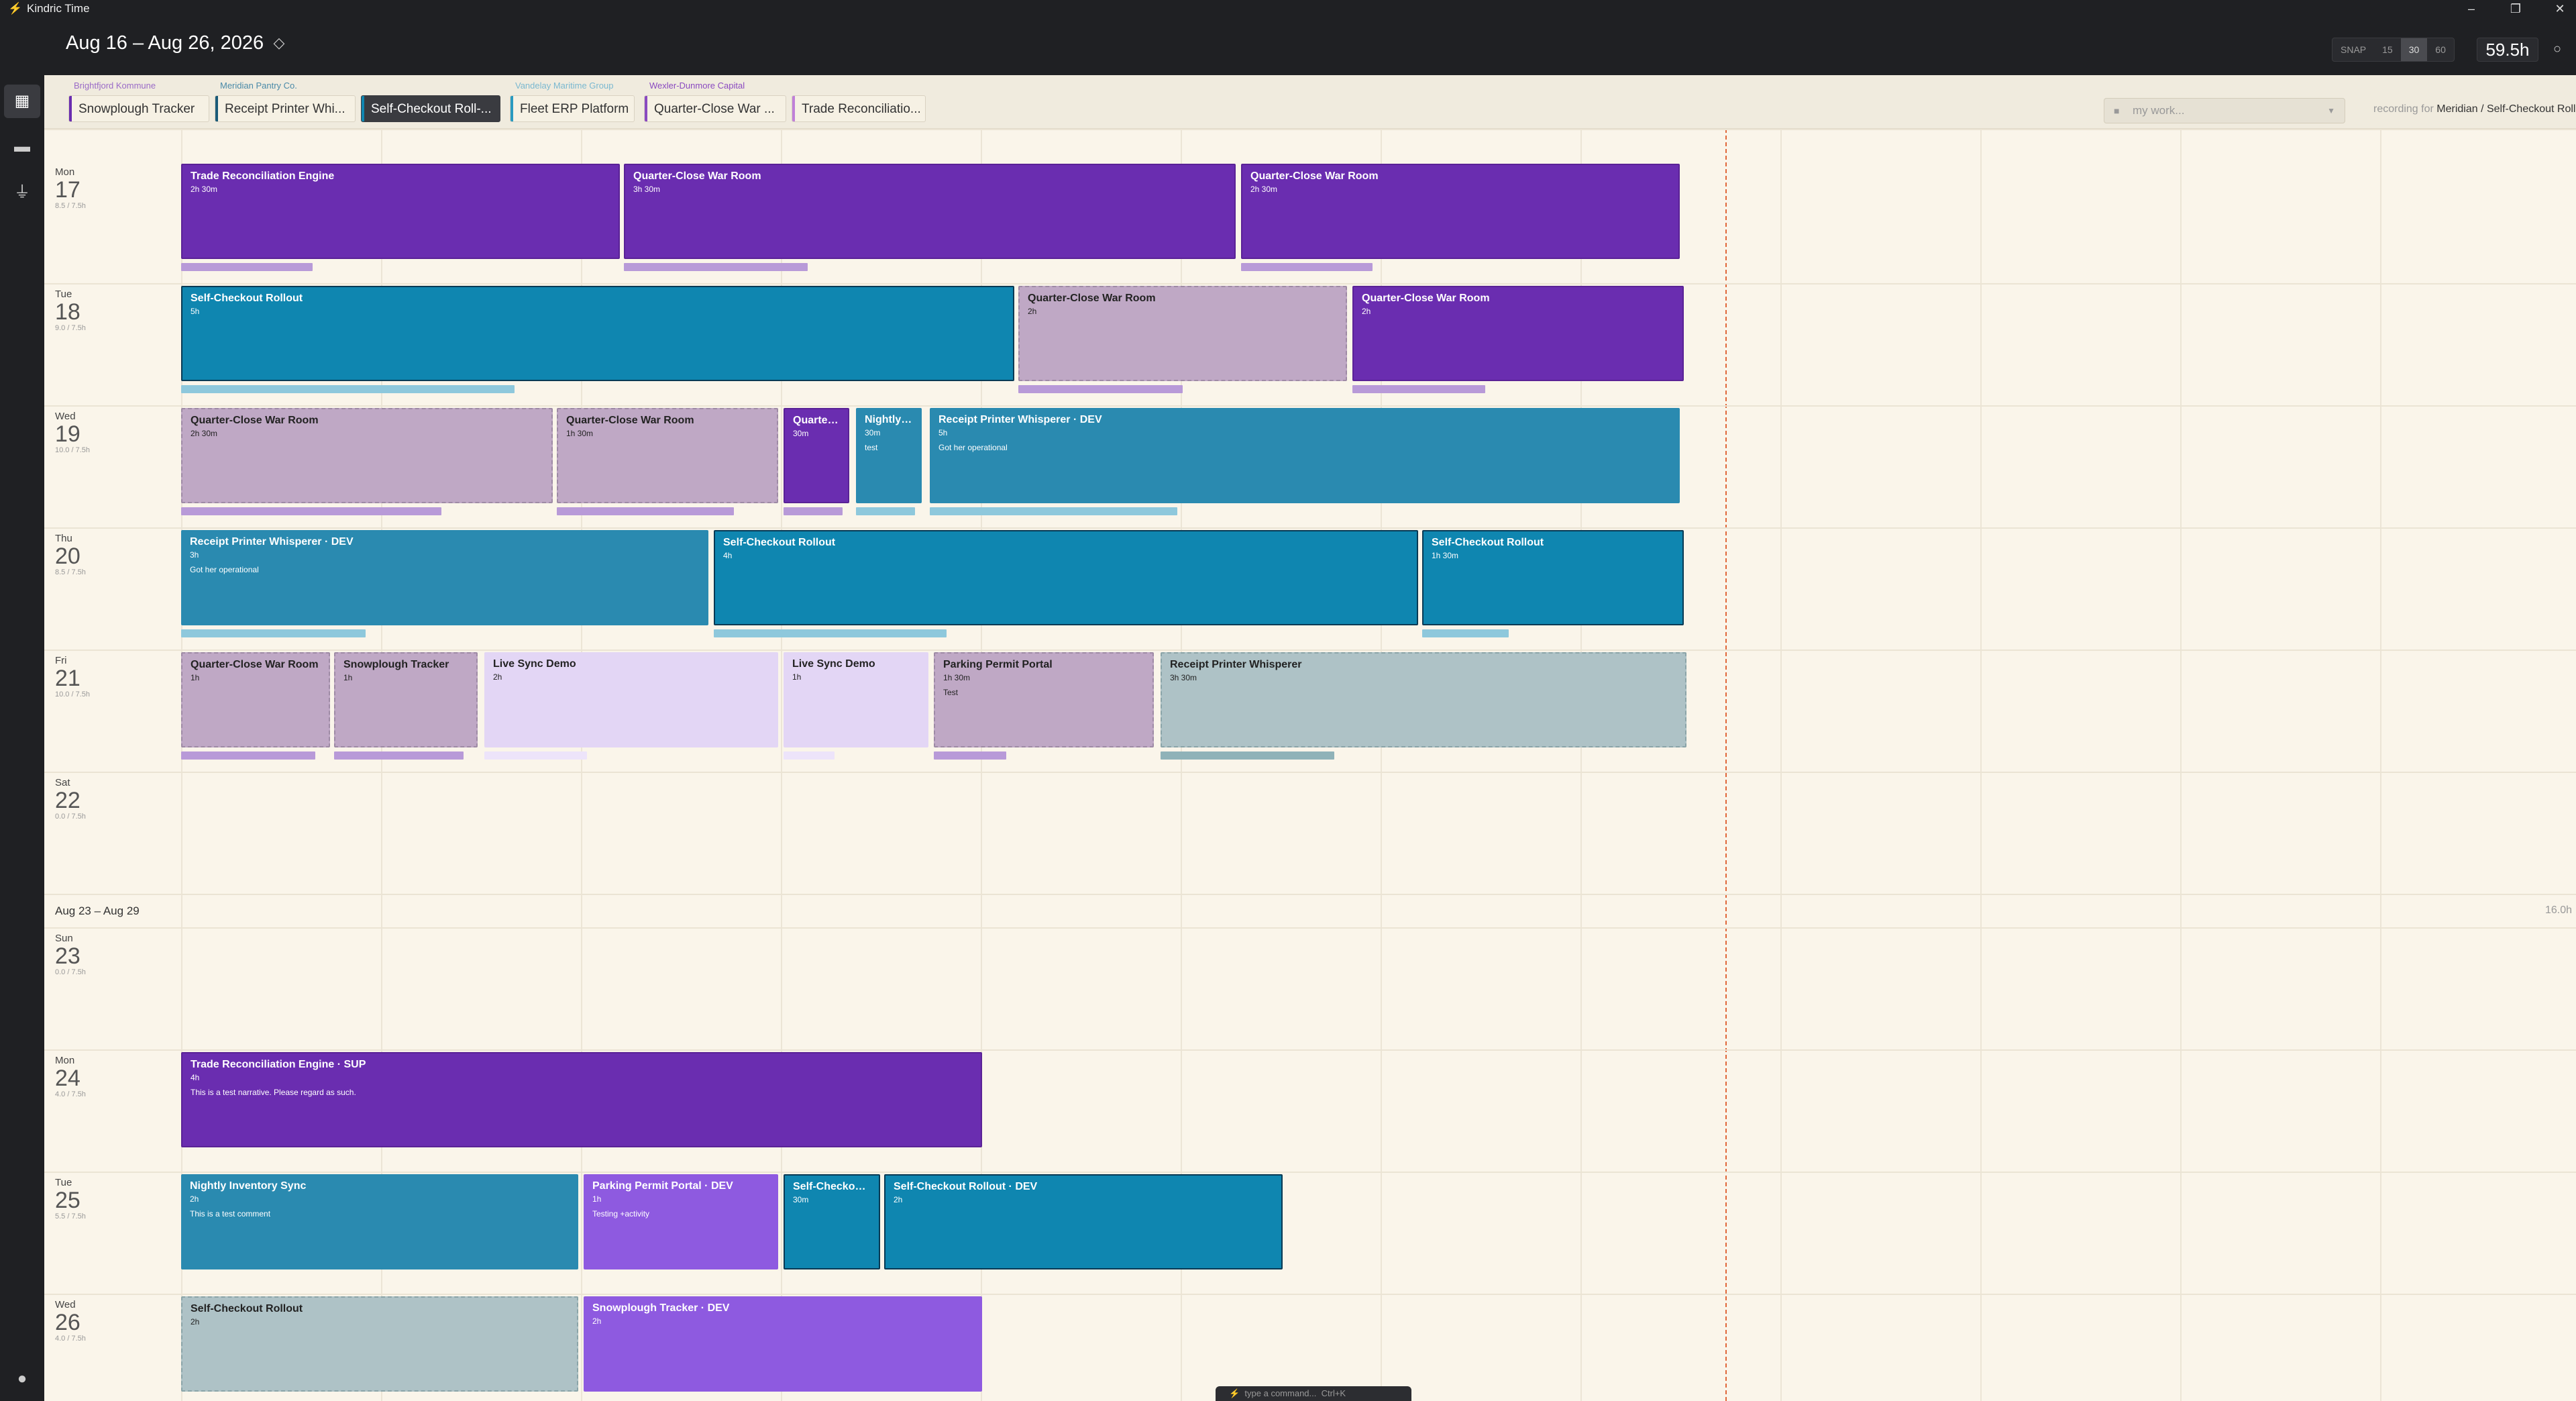  What do you see at coordinates (1083, 1221) in the screenshot?
I see `time-entry: Self-Checkout Rollout · DEV 2h` at bounding box center [1083, 1221].